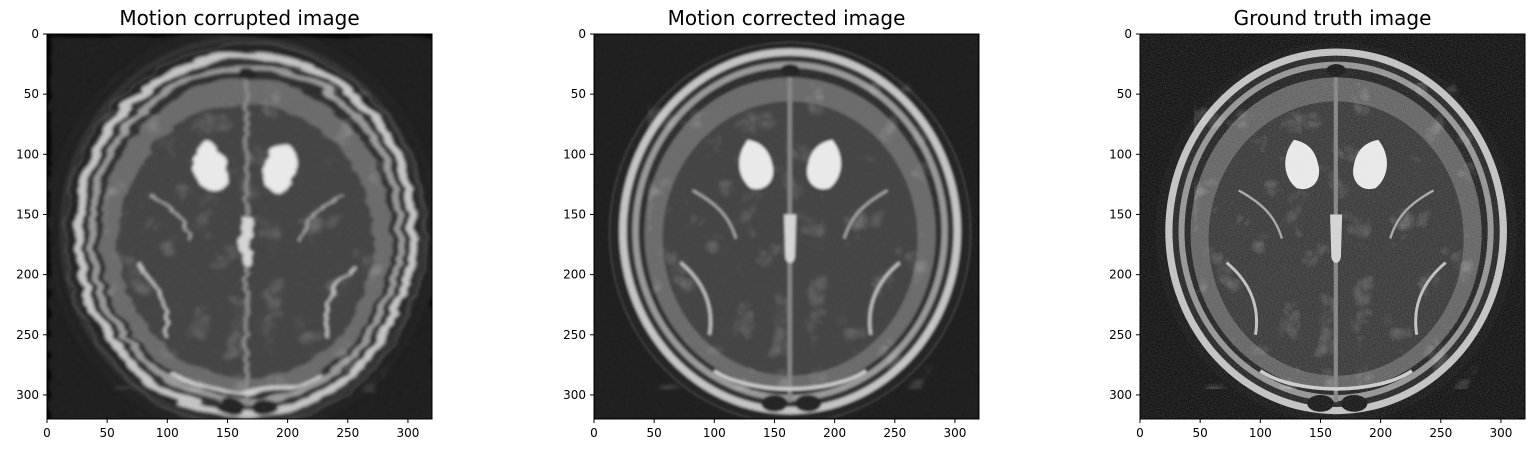 The width and height of the screenshot is (1535, 453). Describe the element at coordinates (787, 18) in the screenshot. I see `panel-title: Motion corrected image` at that location.